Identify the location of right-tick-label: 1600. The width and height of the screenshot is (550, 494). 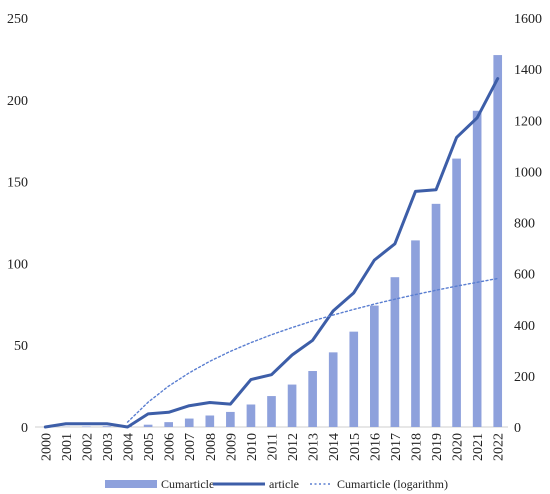
(528, 19).